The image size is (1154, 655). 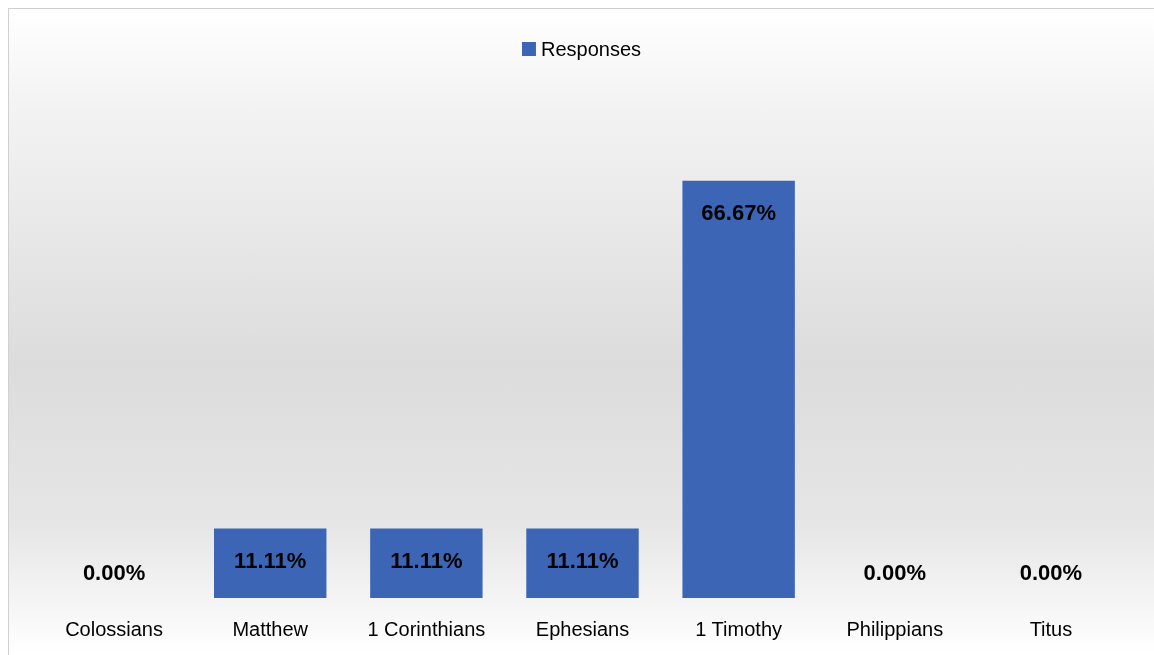 I want to click on x-tick-label: Colossians, so click(x=114, y=629).